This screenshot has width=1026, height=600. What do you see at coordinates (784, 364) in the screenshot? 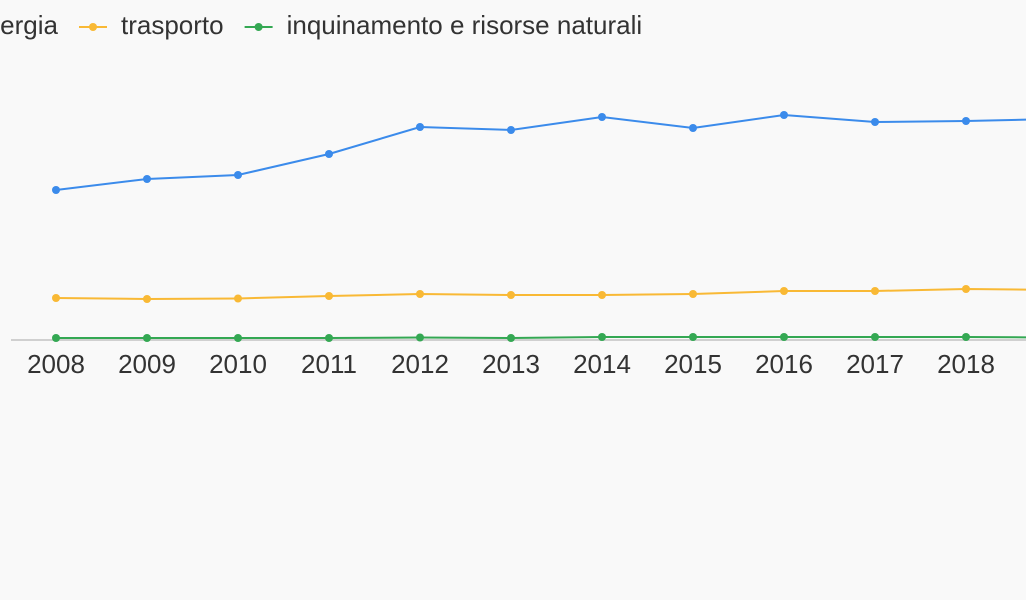
I see `x-tick-label: 2016` at bounding box center [784, 364].